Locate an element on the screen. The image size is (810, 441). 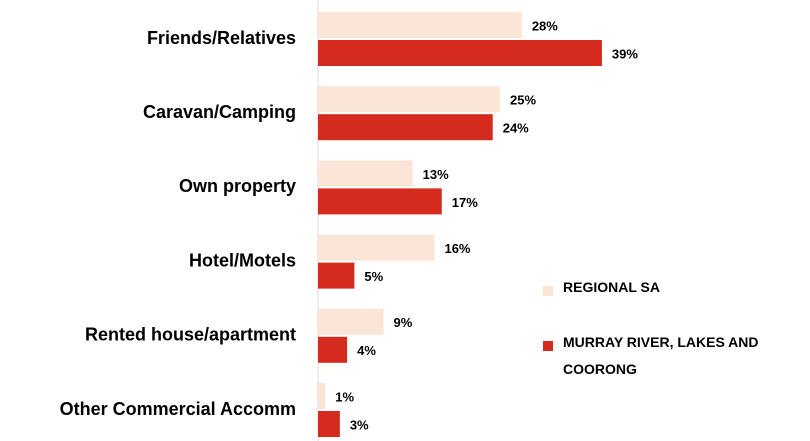
value-label: 3% is located at coordinates (359, 424).